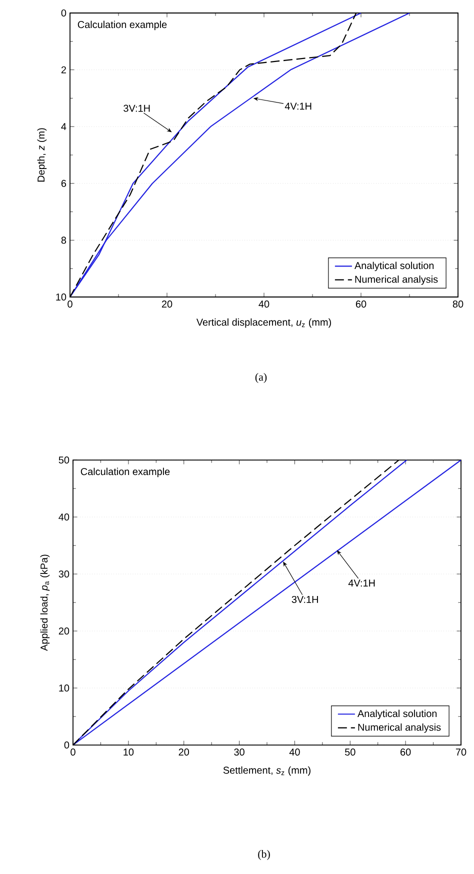  What do you see at coordinates (63, 183) in the screenshot?
I see `y-tick-label: 6` at bounding box center [63, 183].